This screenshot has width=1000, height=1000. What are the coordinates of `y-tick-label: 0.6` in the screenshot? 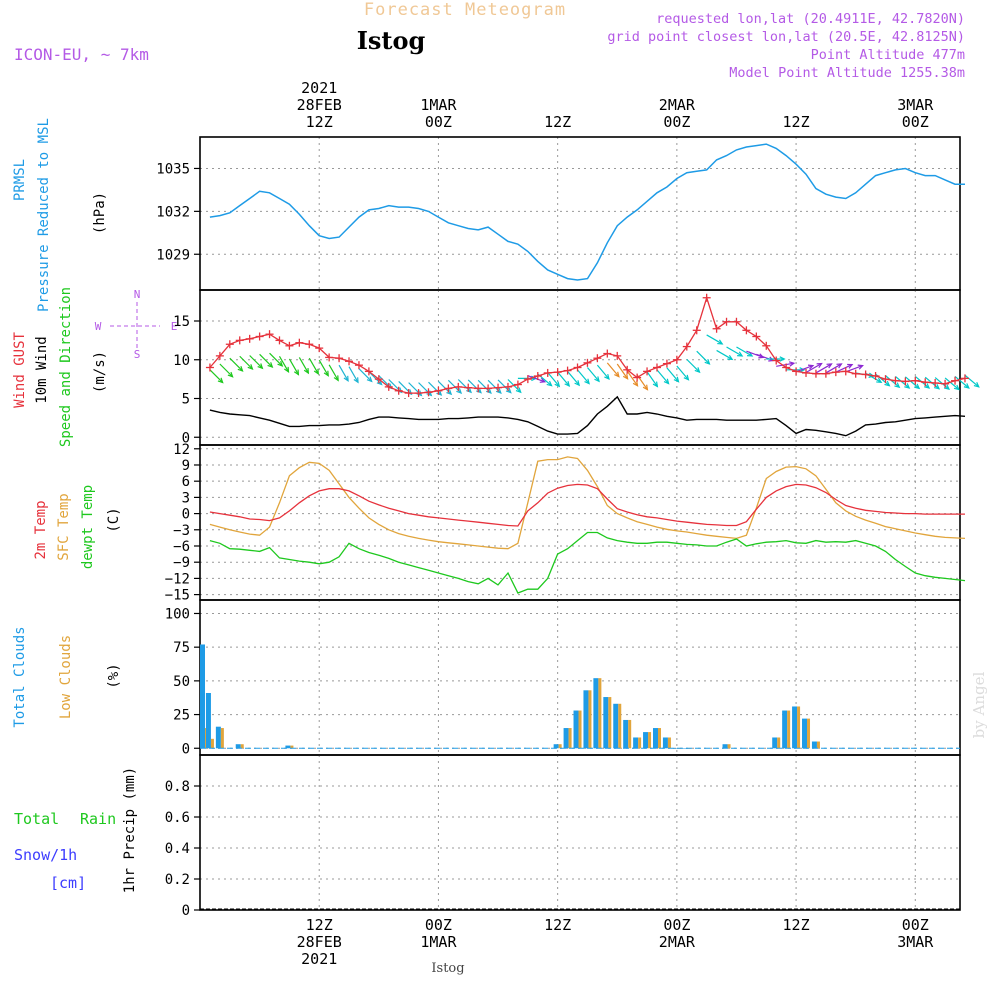 It's located at (177, 818).